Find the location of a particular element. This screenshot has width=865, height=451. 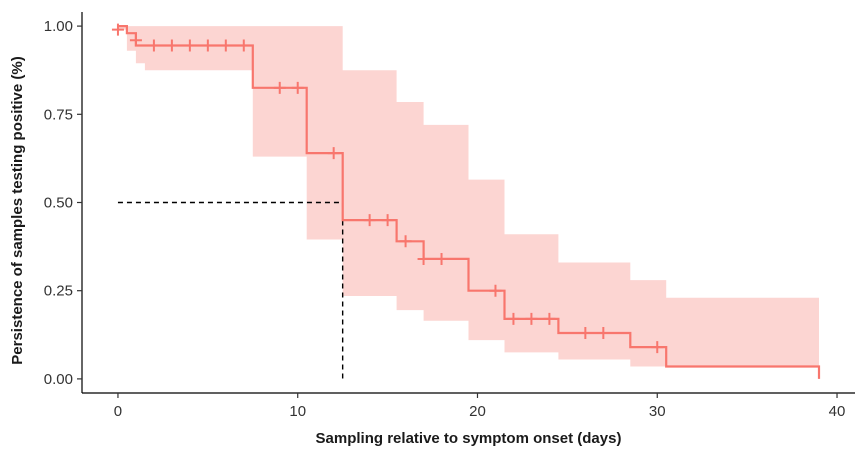

y-tick-label: 0.50 is located at coordinates (58, 203).